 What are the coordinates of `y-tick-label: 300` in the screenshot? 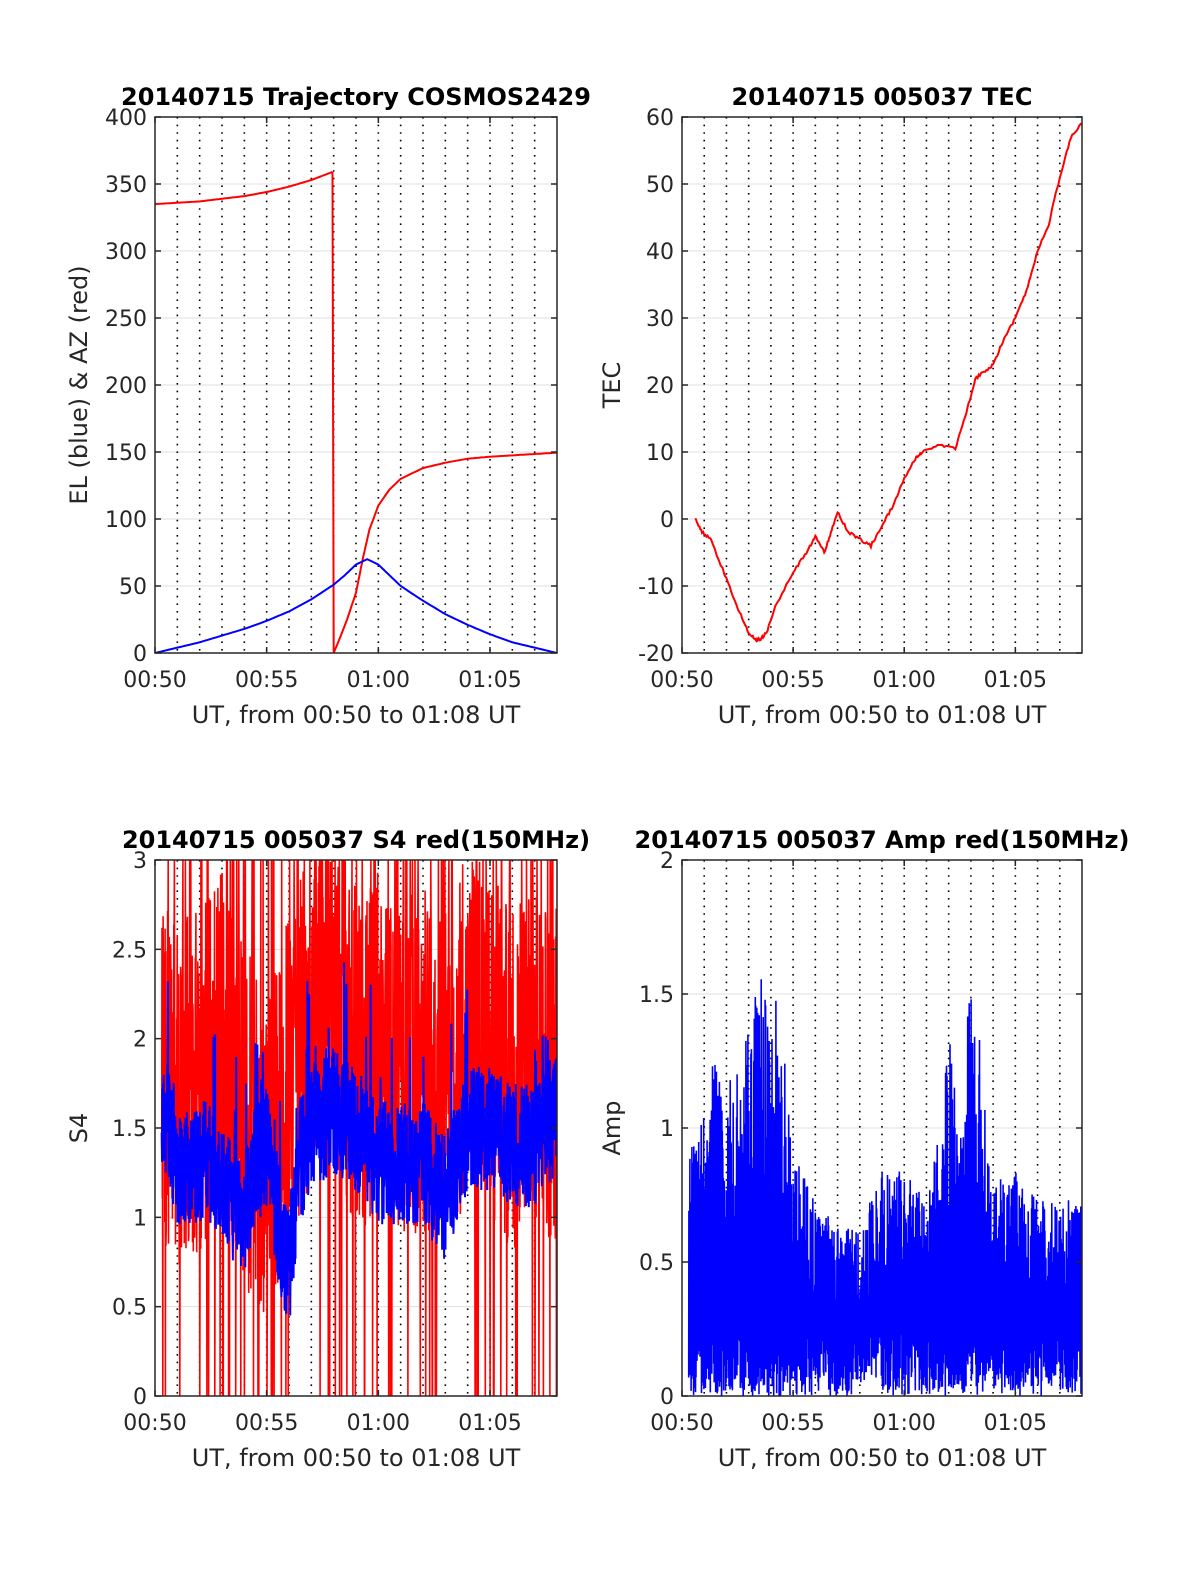 It's located at (126, 252).